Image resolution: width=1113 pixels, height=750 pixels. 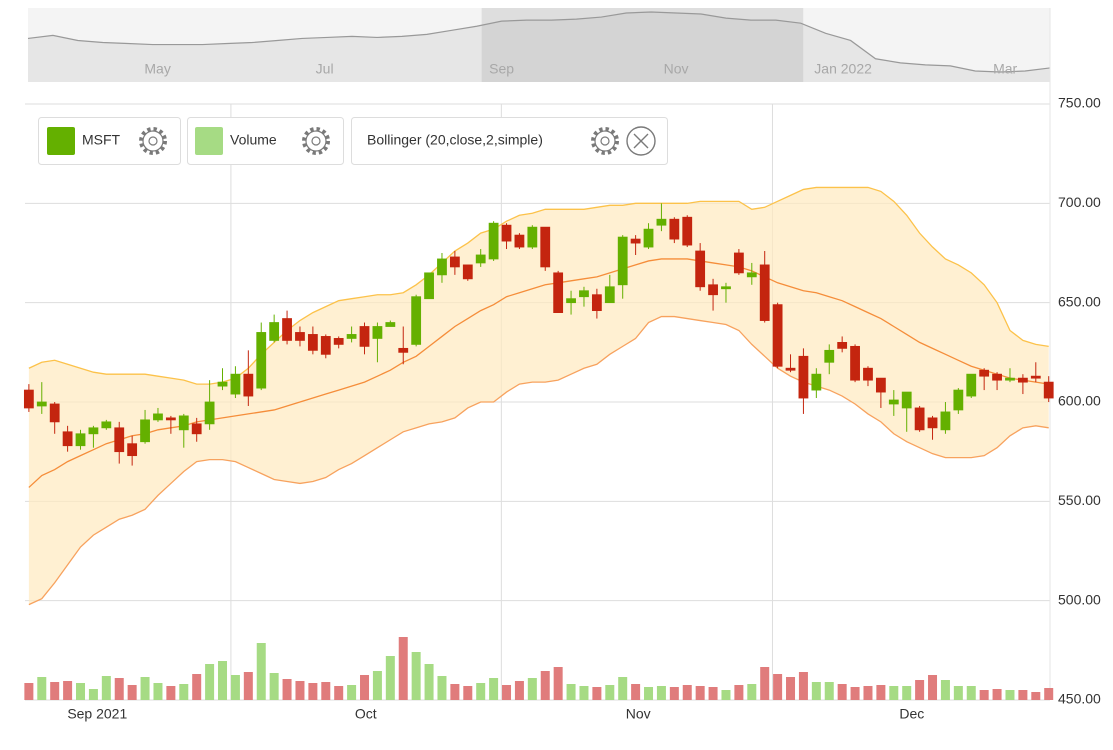 I want to click on legend-item: Volume, so click(x=265, y=141).